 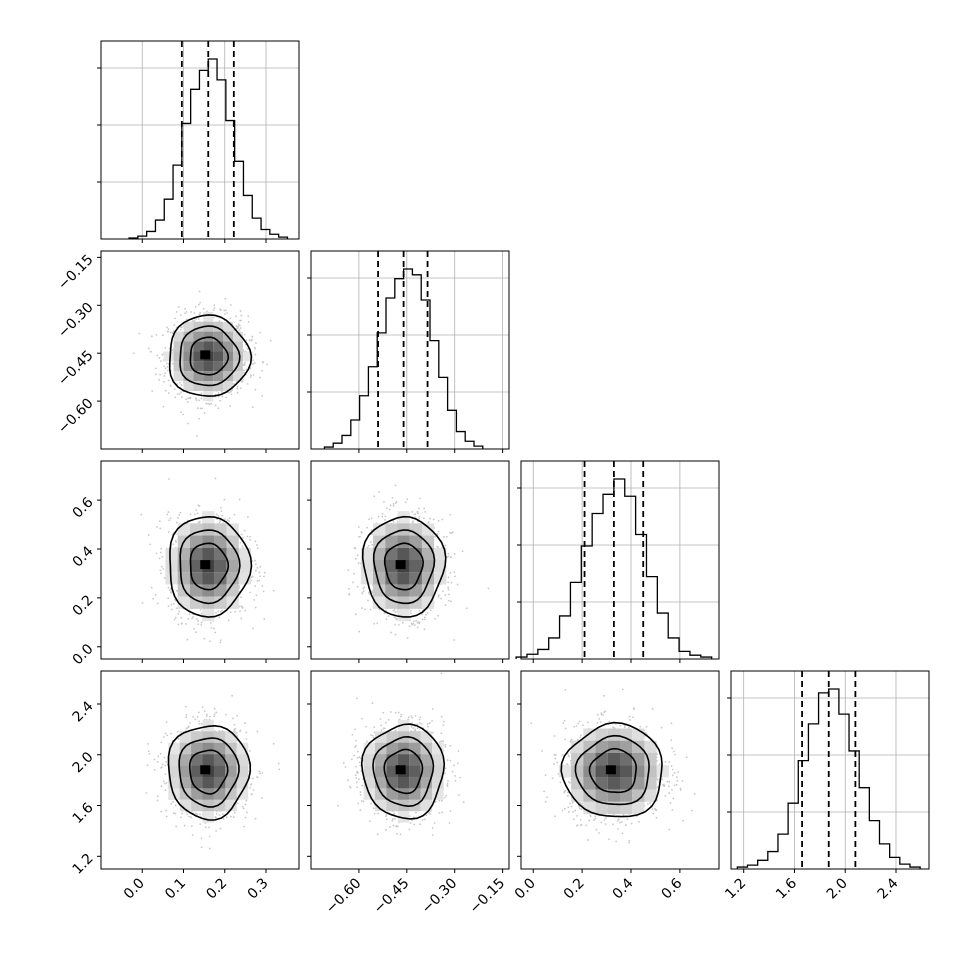 I want to click on panel-frame, so click(x=200, y=560).